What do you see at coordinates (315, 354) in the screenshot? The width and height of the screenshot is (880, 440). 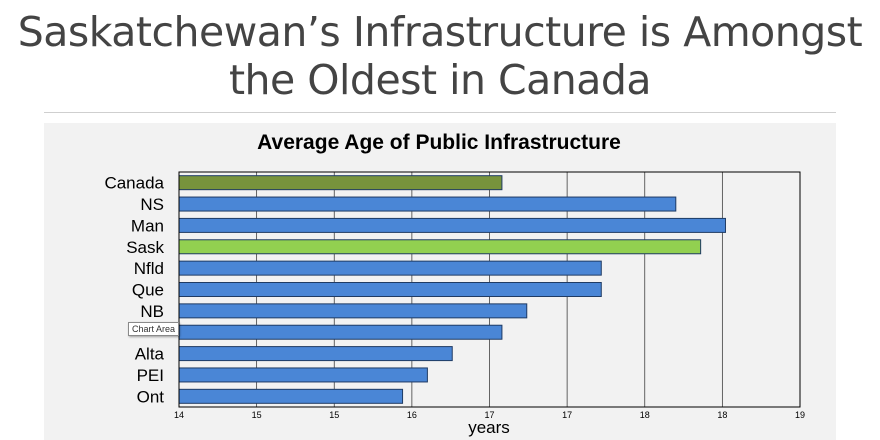 I see `bar-alta` at bounding box center [315, 354].